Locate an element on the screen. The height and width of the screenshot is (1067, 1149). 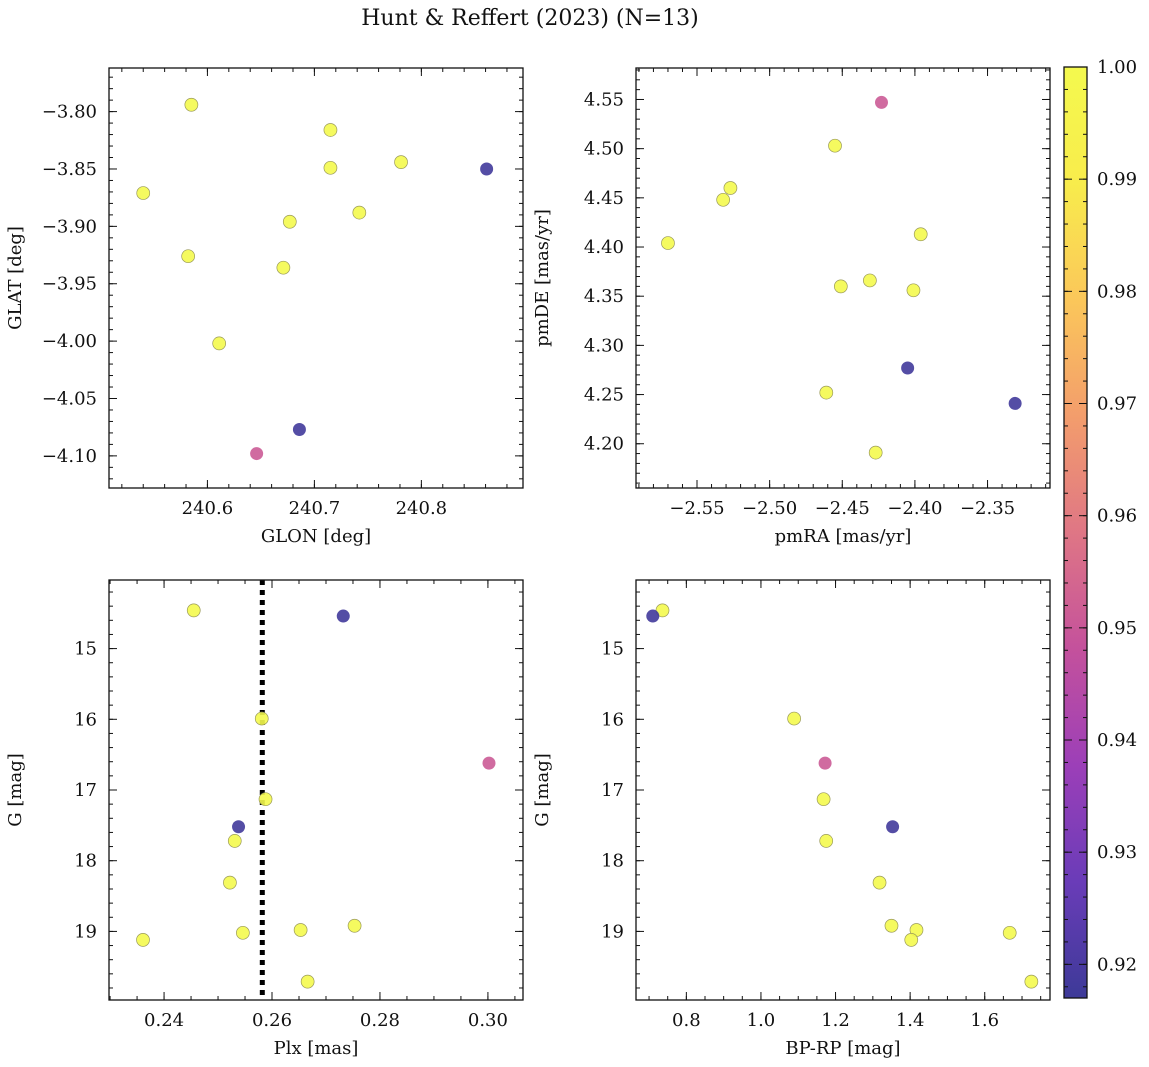
axes-frame-plx is located at coordinates (316, 790).